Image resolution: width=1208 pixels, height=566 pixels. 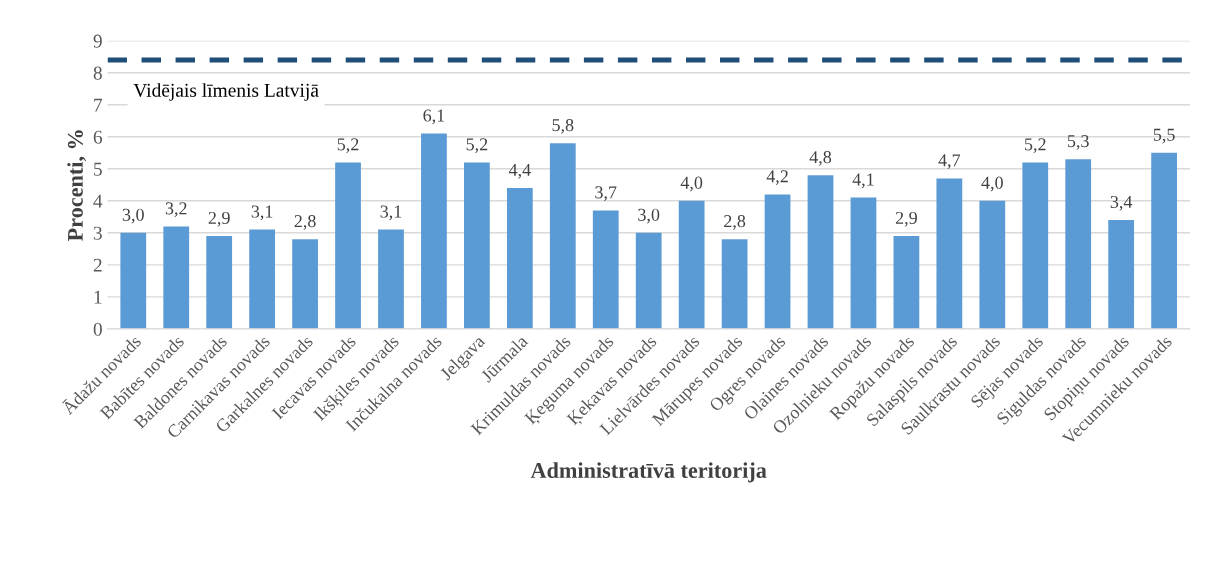 What do you see at coordinates (98, 169) in the screenshot?
I see `y-tick-label: 5` at bounding box center [98, 169].